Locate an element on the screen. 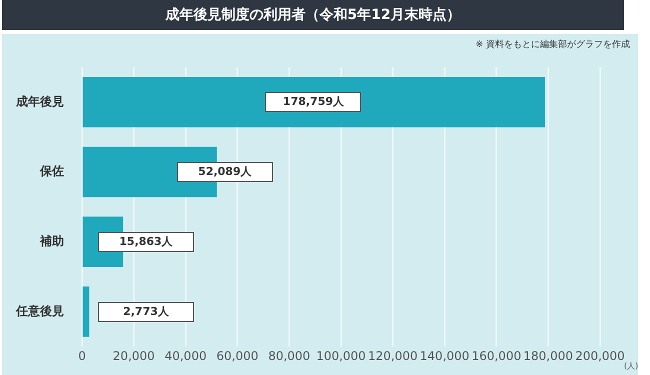 The height and width of the screenshot is (375, 650). x-tick-label: 100,000 is located at coordinates (341, 355).